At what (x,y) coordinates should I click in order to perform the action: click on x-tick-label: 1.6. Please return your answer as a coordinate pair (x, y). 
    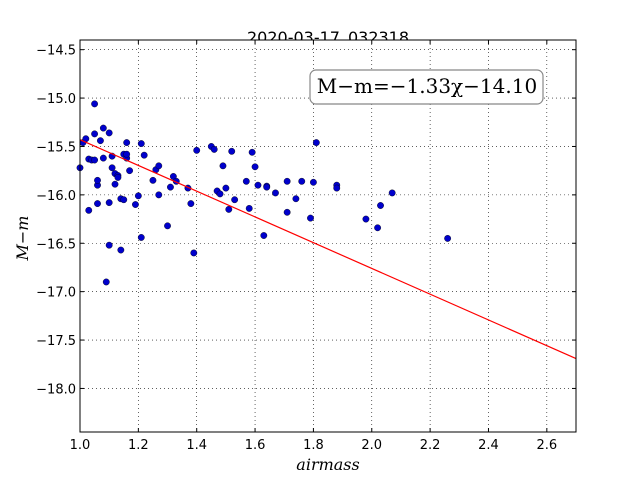
    Looking at the image, I should click on (255, 445).